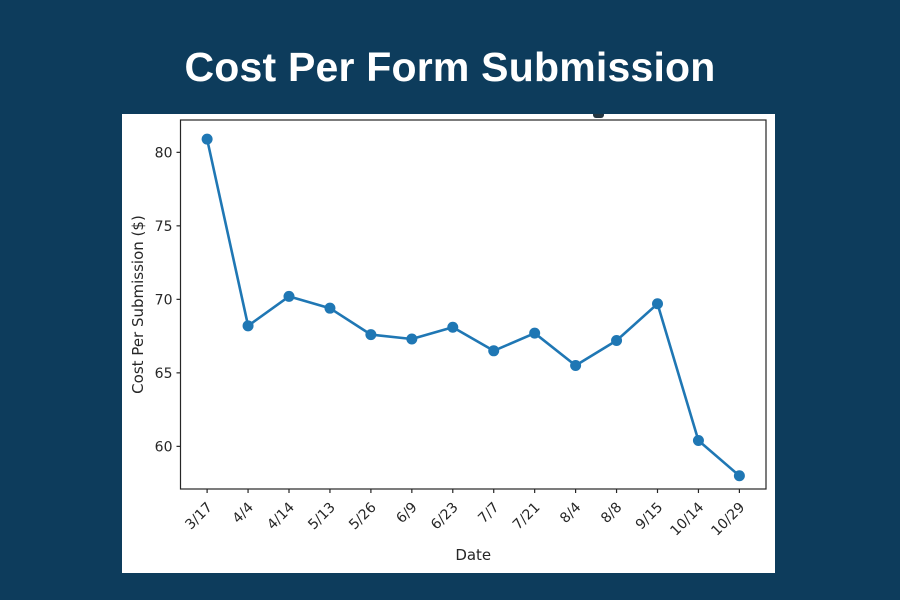  Describe the element at coordinates (445, 517) in the screenshot. I see `x-tick-label: 6/23` at that location.